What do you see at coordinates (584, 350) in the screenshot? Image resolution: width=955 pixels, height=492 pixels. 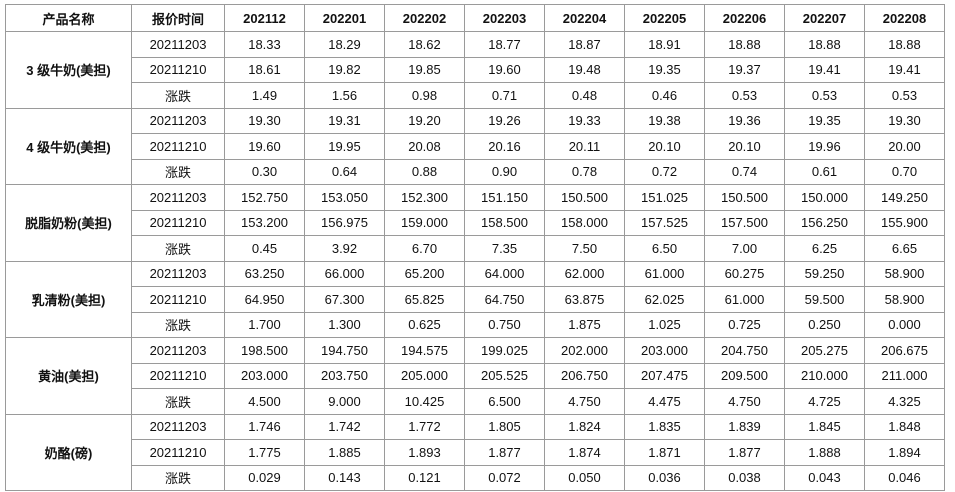 I see `price-cell: 202.000` at bounding box center [584, 350].